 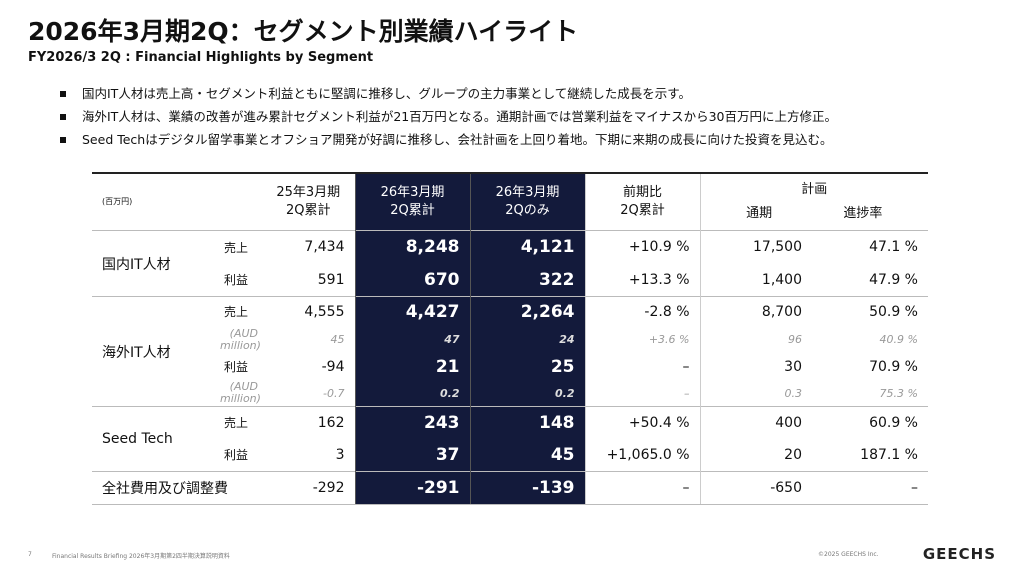 What do you see at coordinates (642, 455) in the screenshot?
I see `cell: +1,065.0 %` at bounding box center [642, 455].